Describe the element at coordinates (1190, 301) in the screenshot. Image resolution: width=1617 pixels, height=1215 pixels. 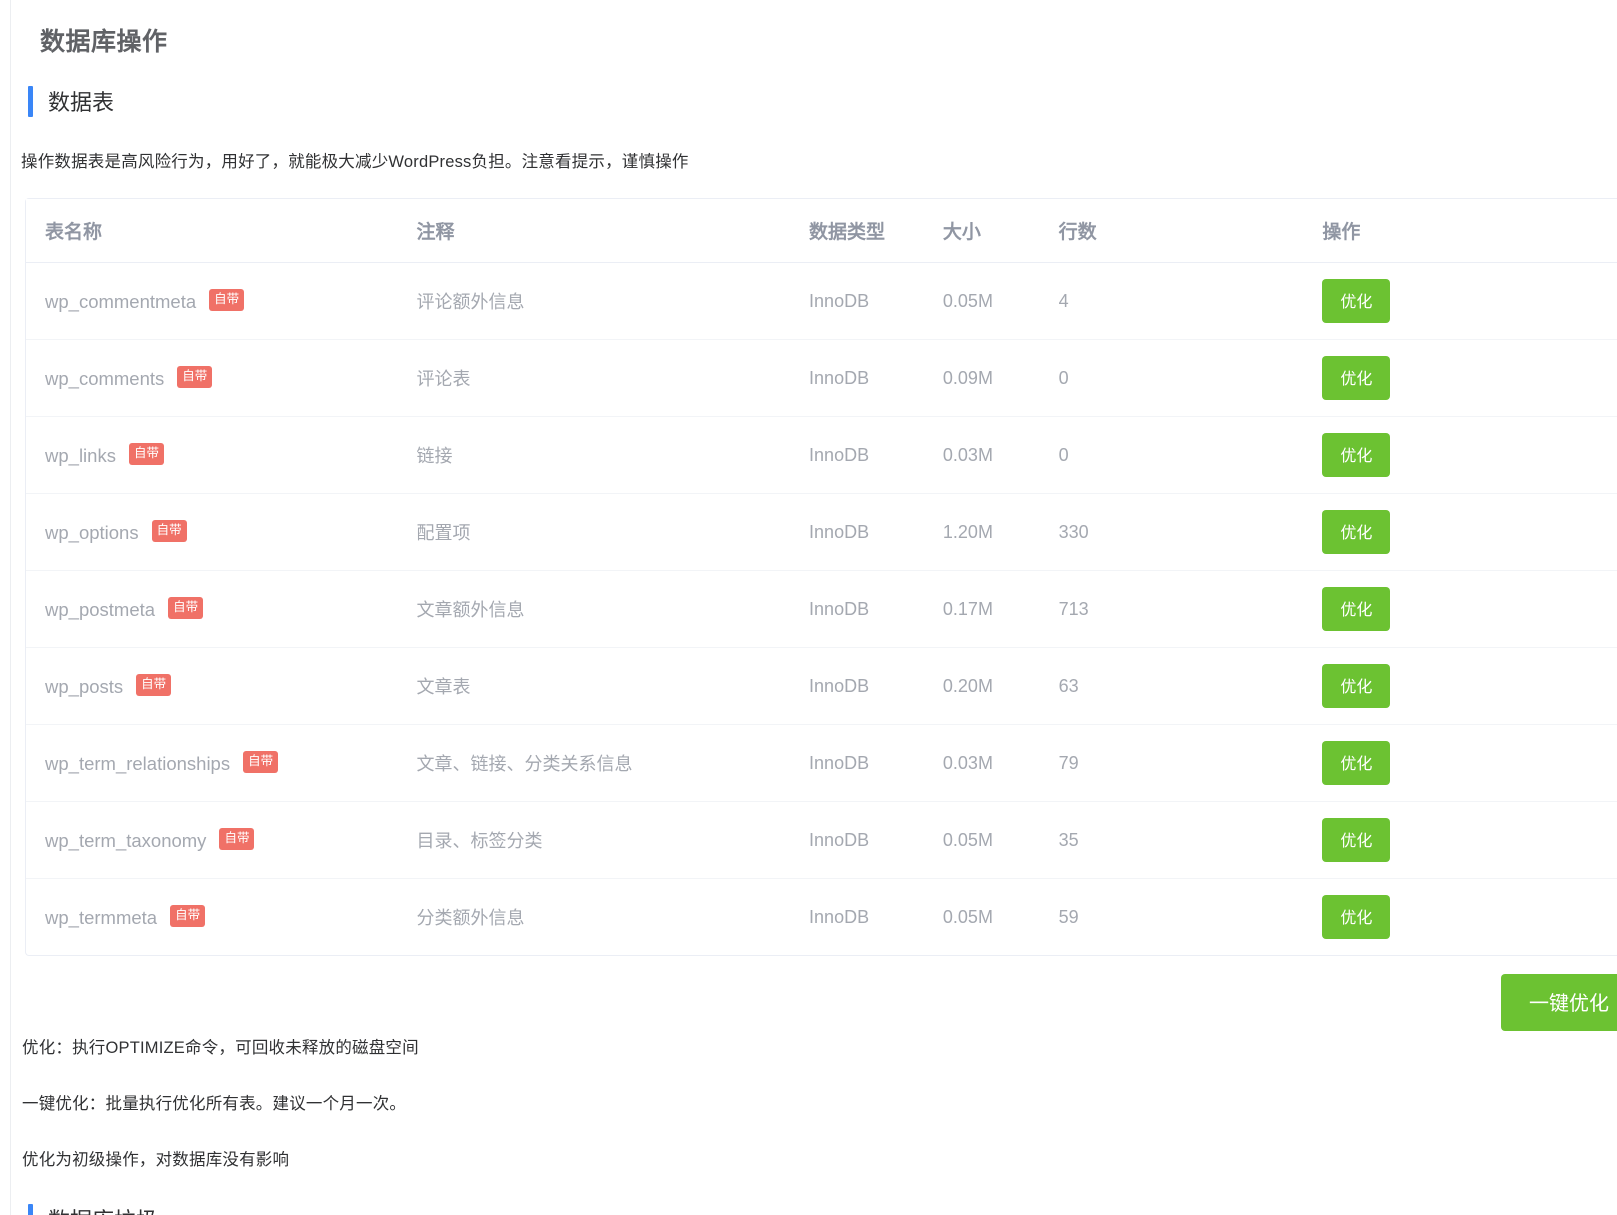
I see `table-row-count: 4` at that location.